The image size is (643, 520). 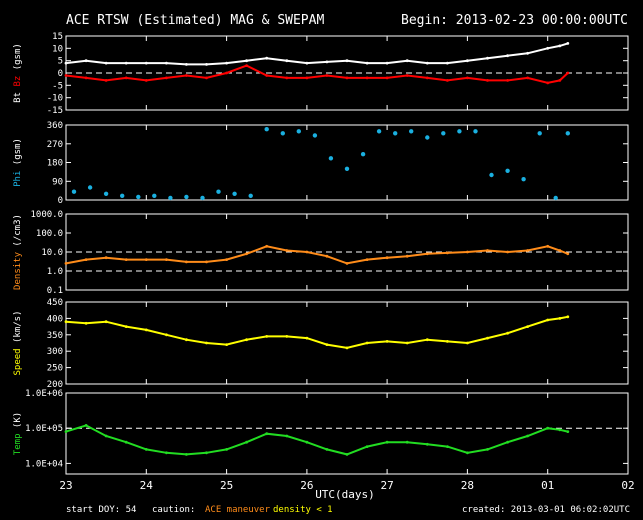 What do you see at coordinates (147, 485) in the screenshot?
I see `x-tick-label: 24` at bounding box center [147, 485].